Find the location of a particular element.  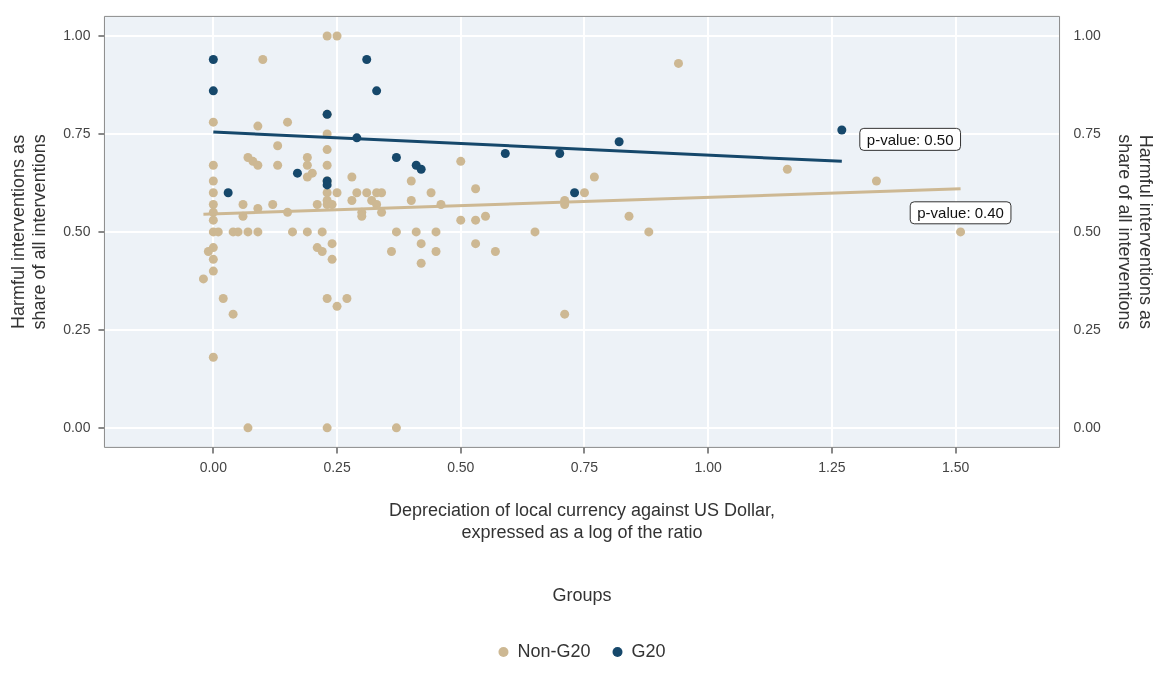

legend-label: G20 is located at coordinates (648, 650).